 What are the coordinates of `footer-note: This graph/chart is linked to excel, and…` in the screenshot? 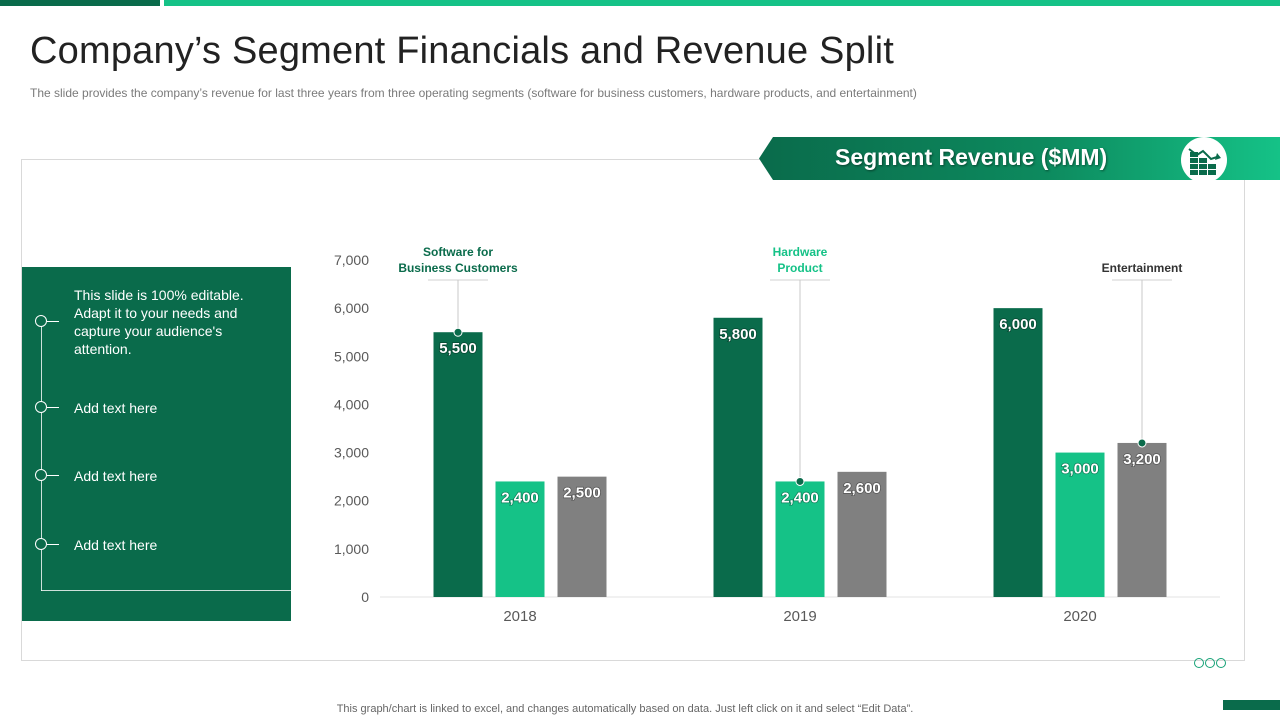 It's located at (640, 709).